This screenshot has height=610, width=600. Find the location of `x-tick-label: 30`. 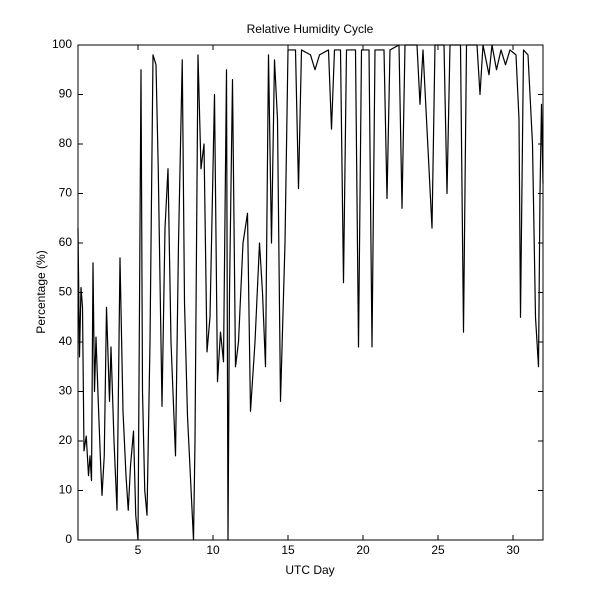

x-tick-label: 30 is located at coordinates (513, 550).